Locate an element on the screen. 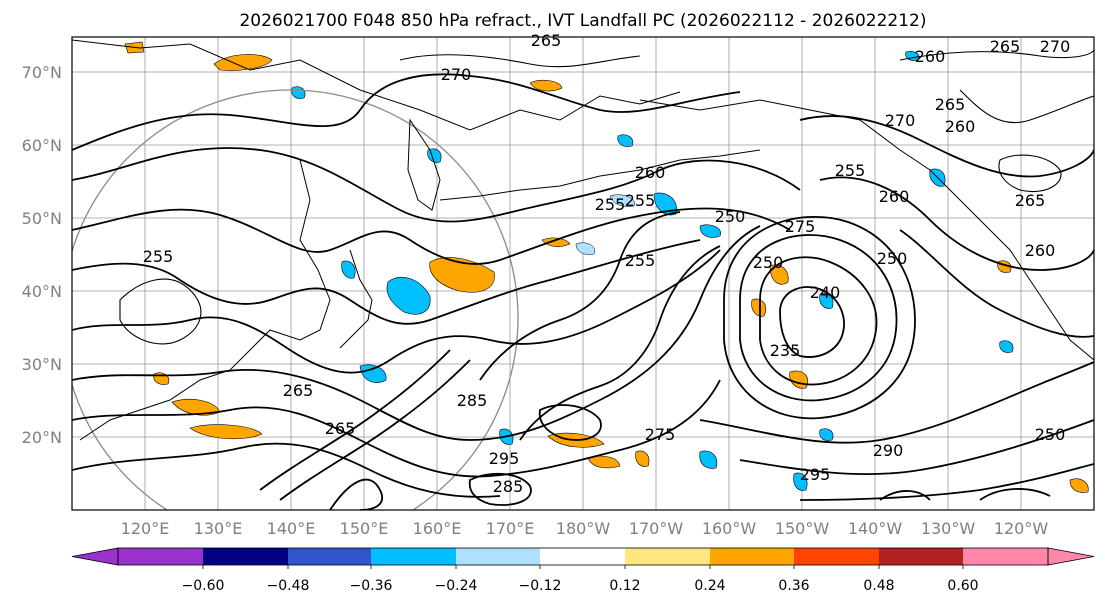  coastline-aleutians is located at coordinates (600, 175).